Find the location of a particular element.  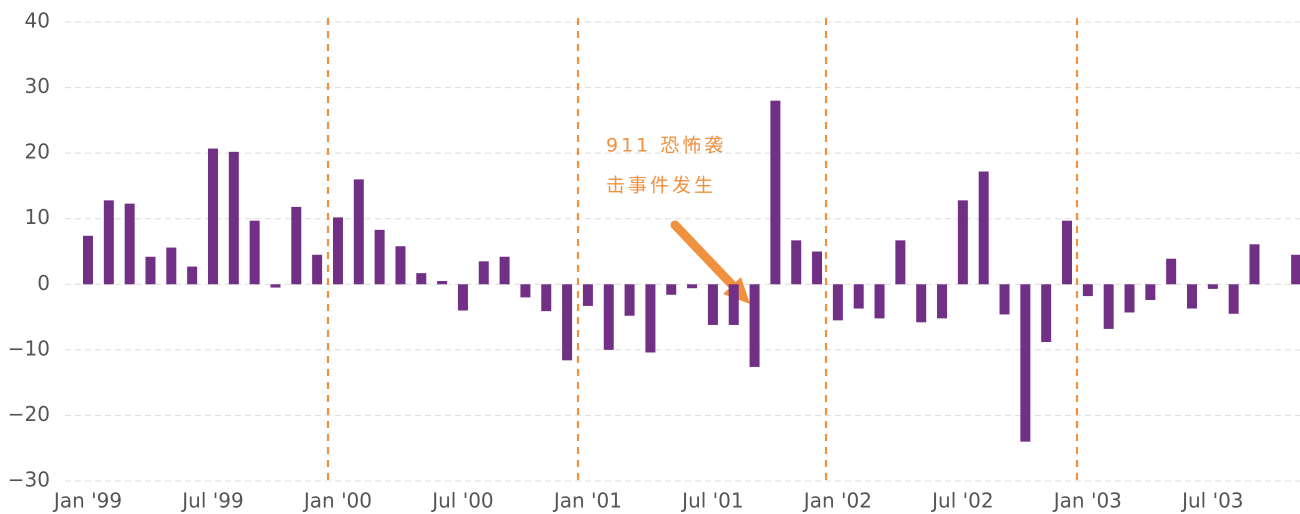

x-tick-label: Jul '99 is located at coordinates (211, 501).